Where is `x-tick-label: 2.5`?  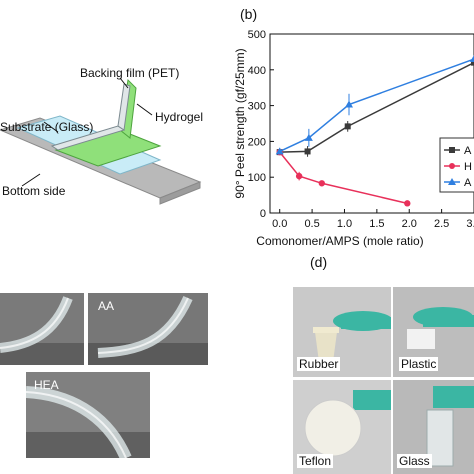
x-tick-label: 2.5 is located at coordinates (441, 224).